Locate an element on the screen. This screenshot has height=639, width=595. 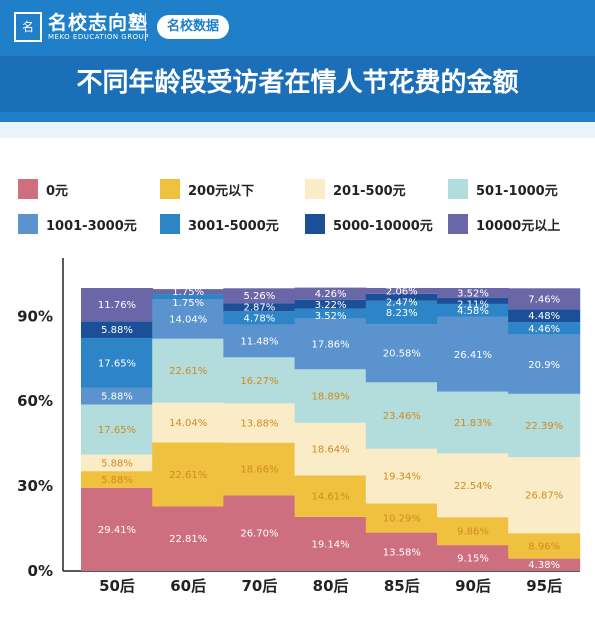
brand-name: 名校志向塾 is located at coordinates (98, 22).